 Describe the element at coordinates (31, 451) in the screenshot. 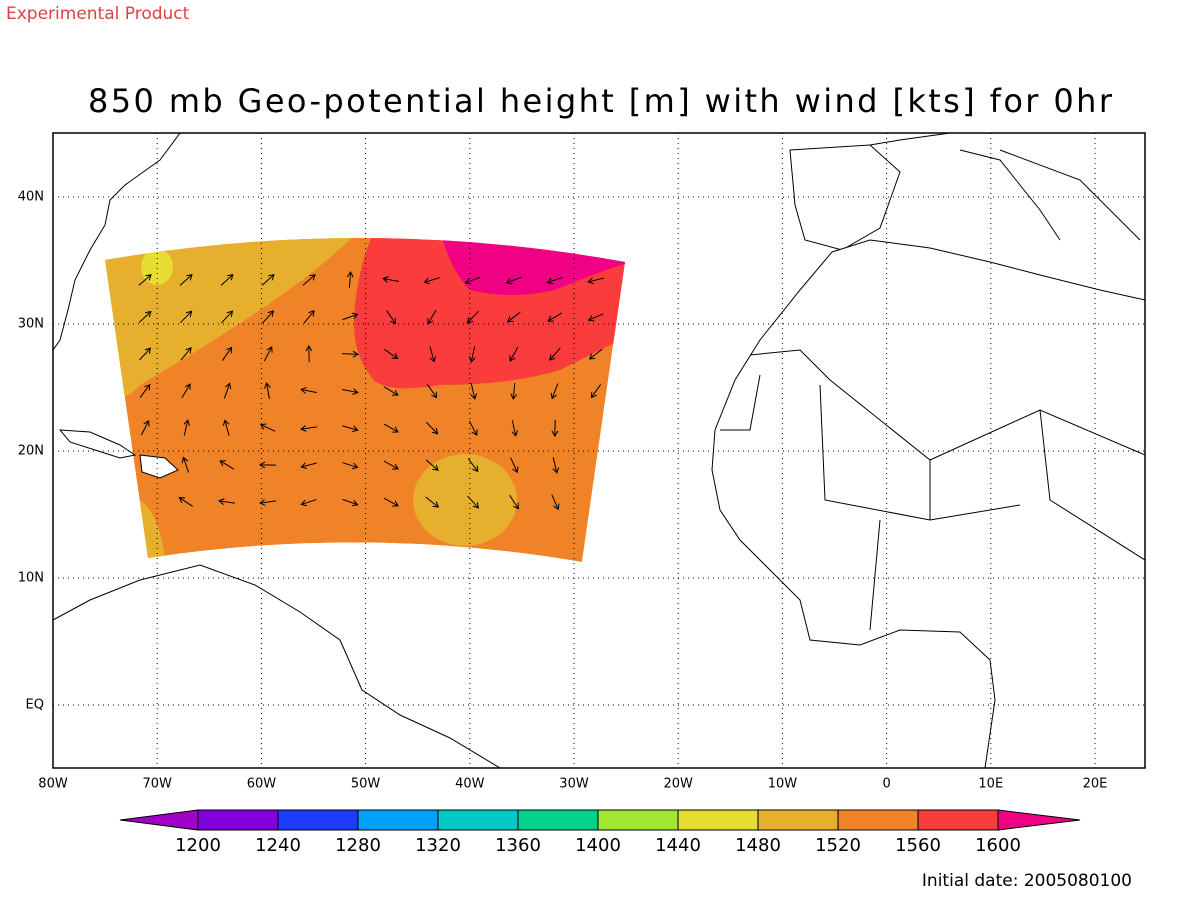

I see `lat-label: 20N` at that location.